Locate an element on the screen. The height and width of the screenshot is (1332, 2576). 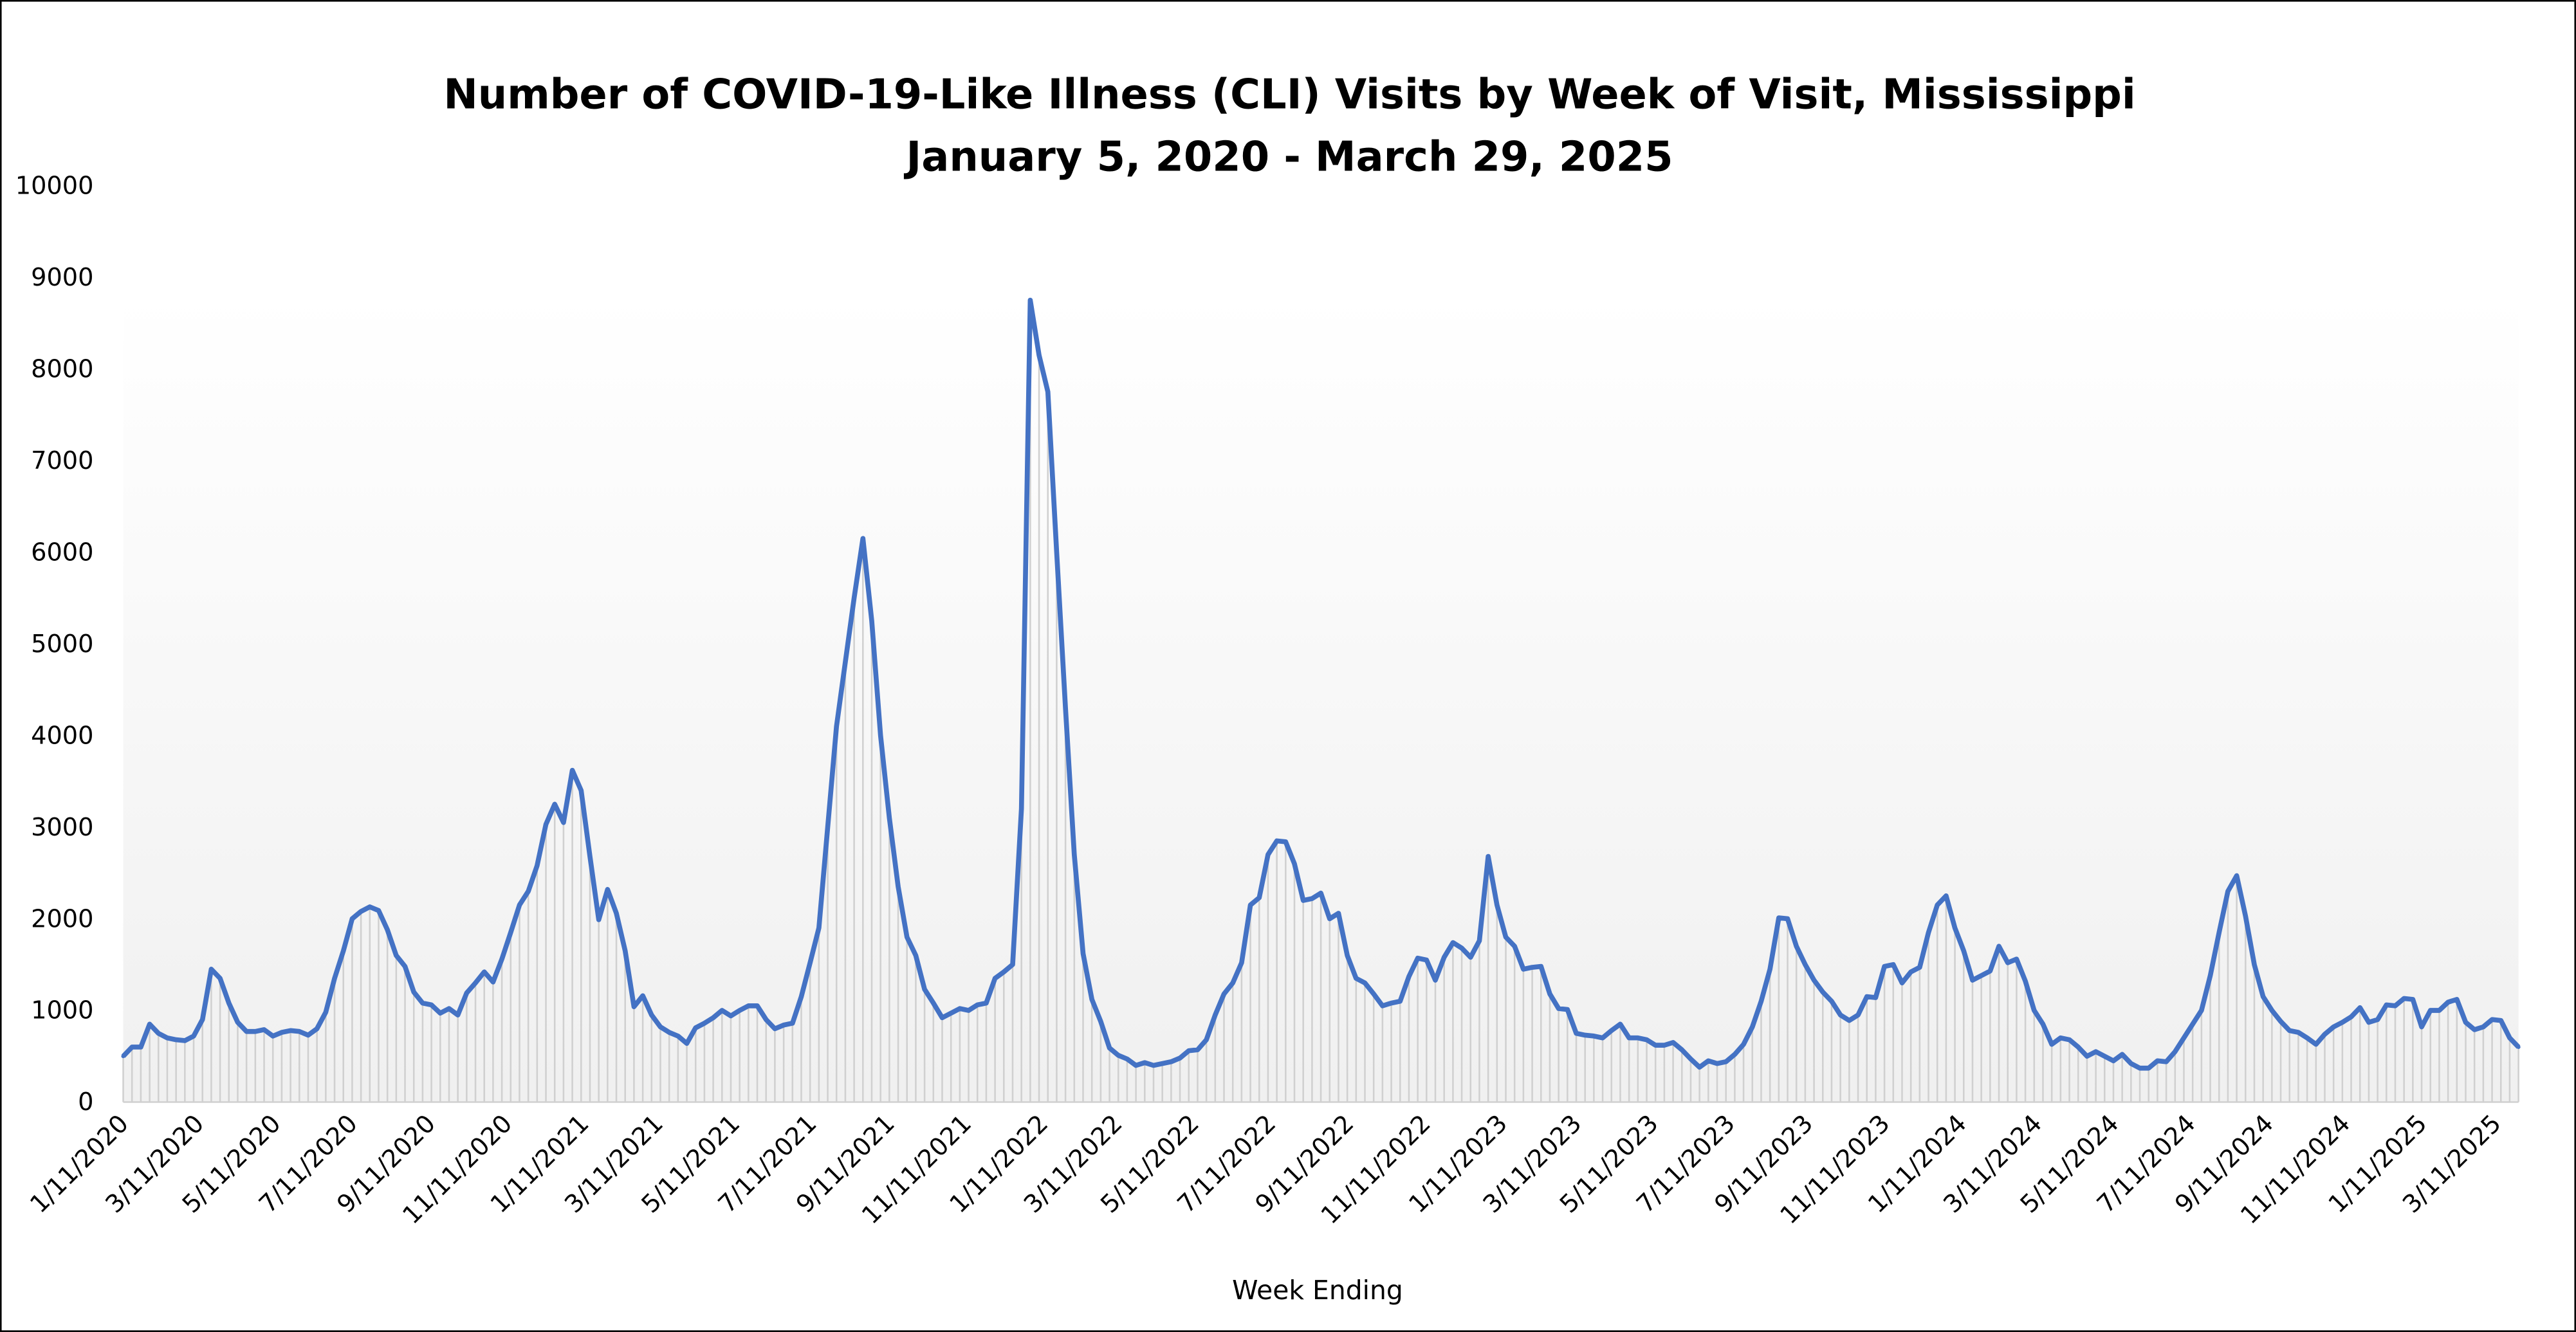
y-tick-label: 5000 is located at coordinates (62, 644).